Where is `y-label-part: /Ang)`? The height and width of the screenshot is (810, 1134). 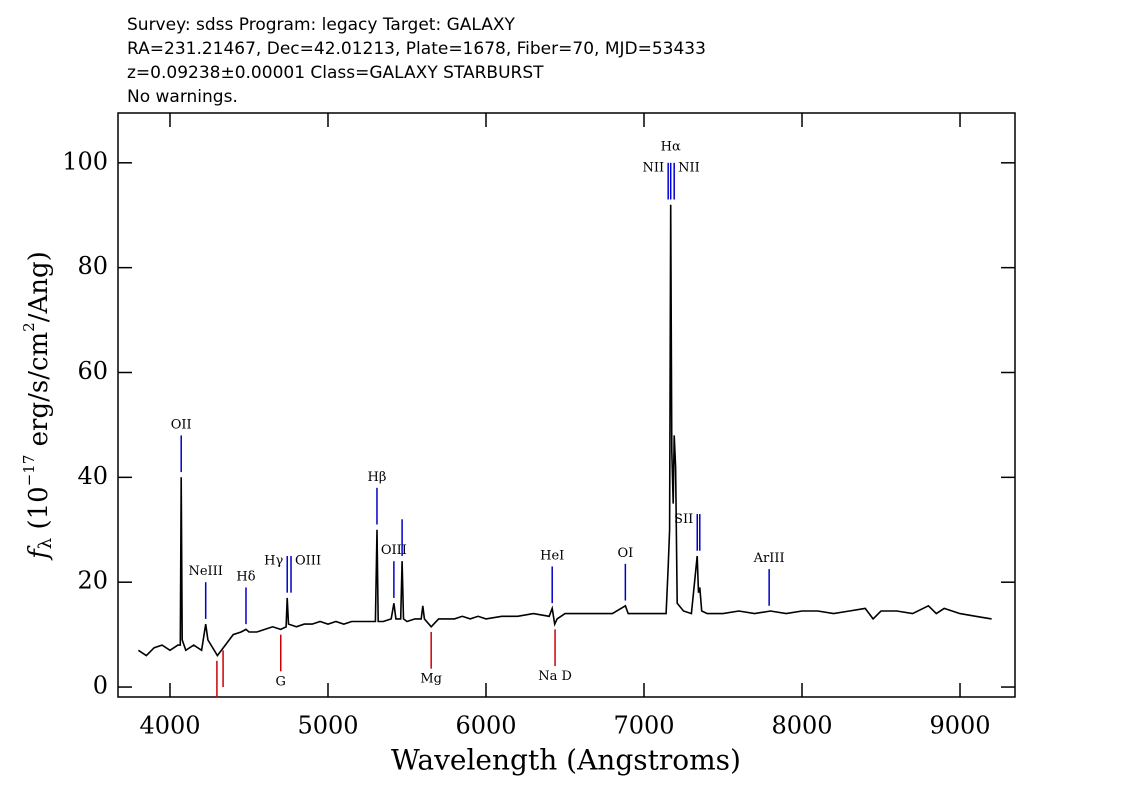
y-label-part: /Ang) is located at coordinates (39, 286).